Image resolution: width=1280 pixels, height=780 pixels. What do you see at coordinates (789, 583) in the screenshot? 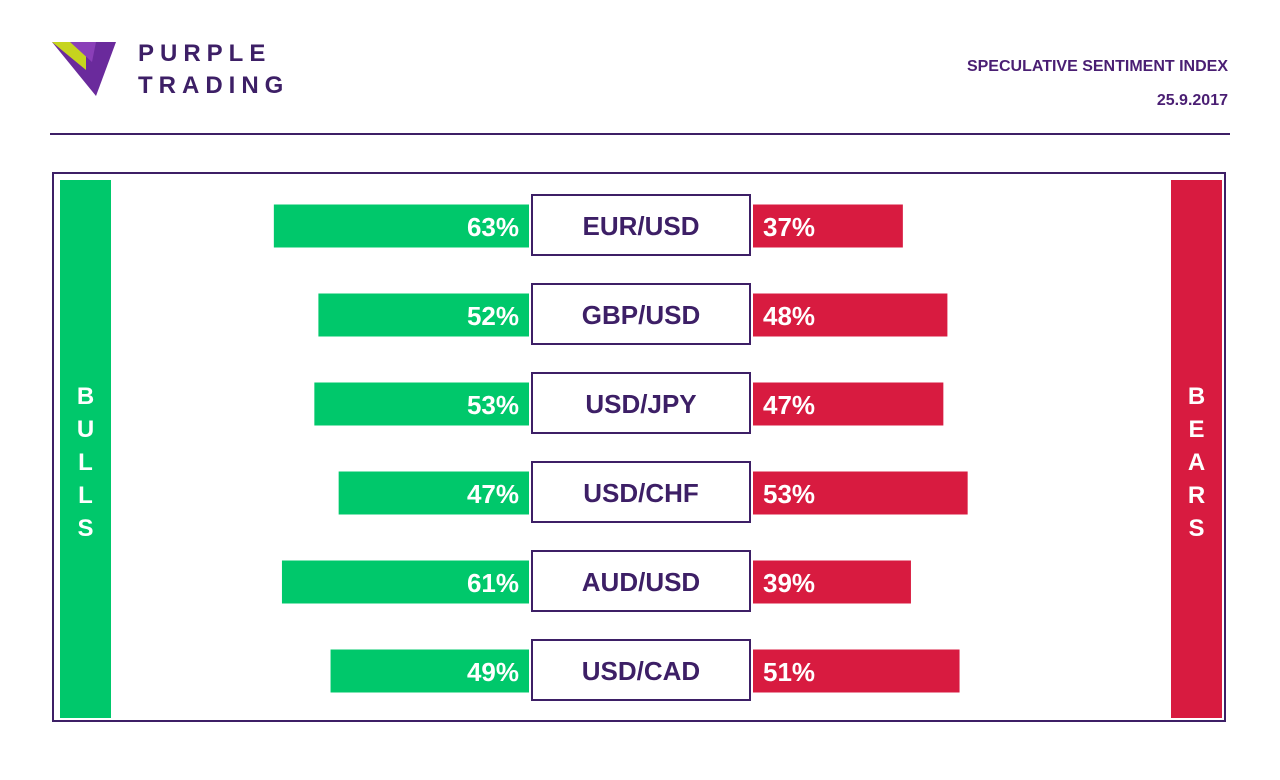
I see `bear-value-label: 39%` at bounding box center [789, 583].